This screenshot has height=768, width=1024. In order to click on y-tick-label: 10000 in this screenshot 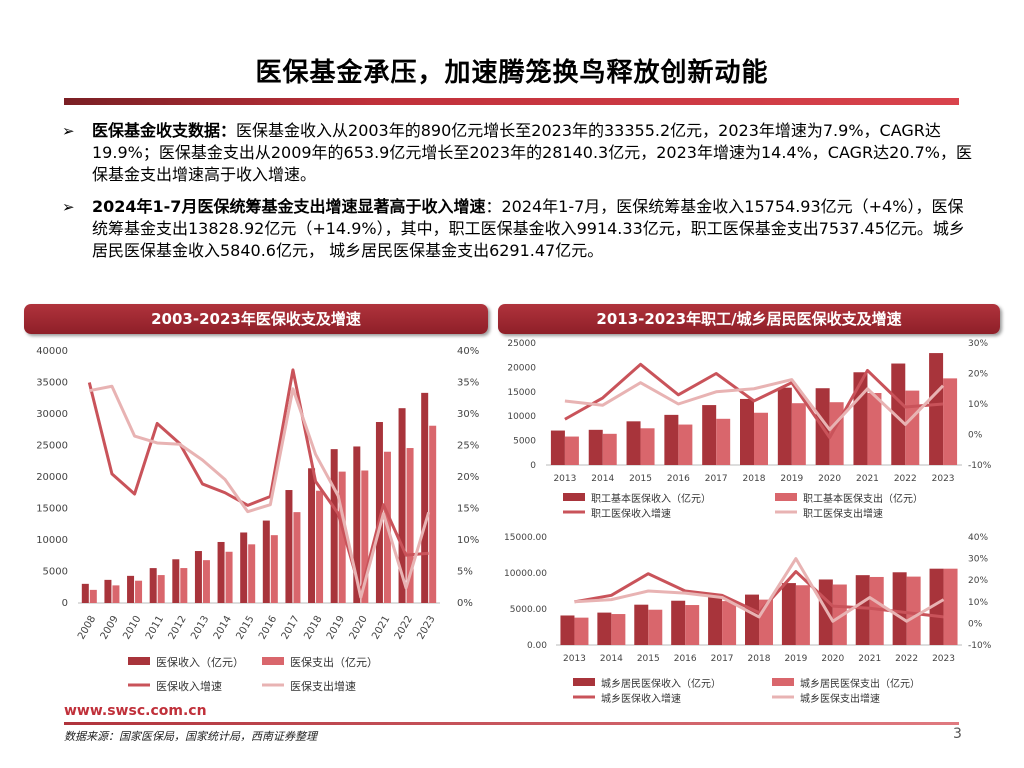, I will do `click(521, 417)`.